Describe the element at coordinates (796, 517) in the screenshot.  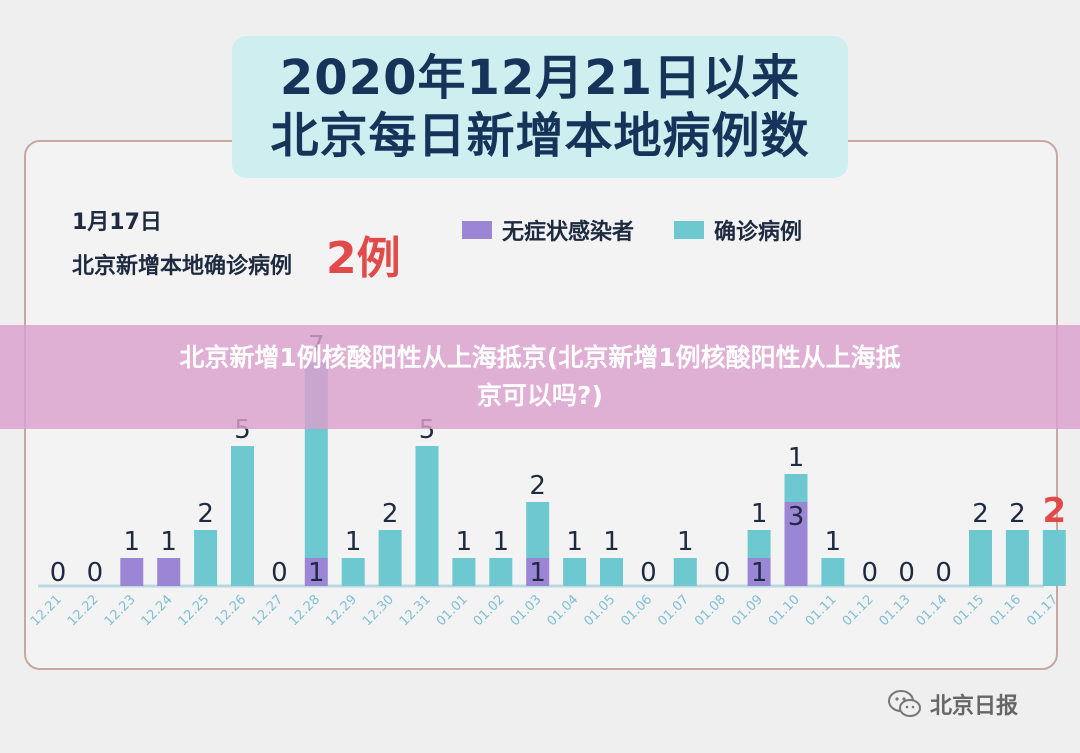
I see `data-label-asymptomatic: 3` at that location.